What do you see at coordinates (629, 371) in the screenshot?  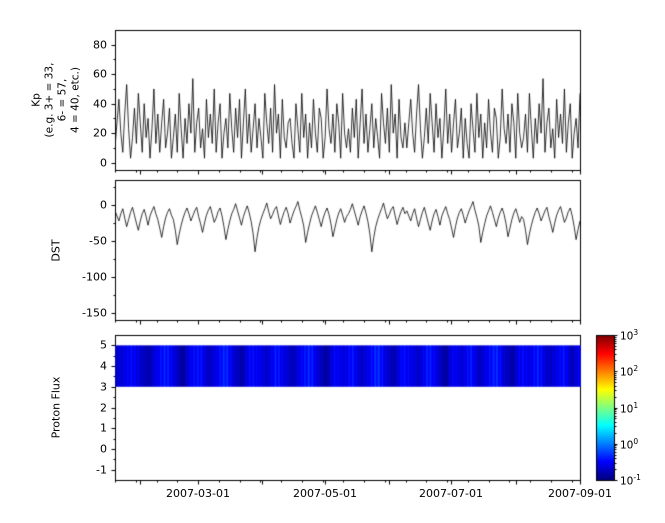 I see `colorbar-tick-label: 10²` at bounding box center [629, 371].